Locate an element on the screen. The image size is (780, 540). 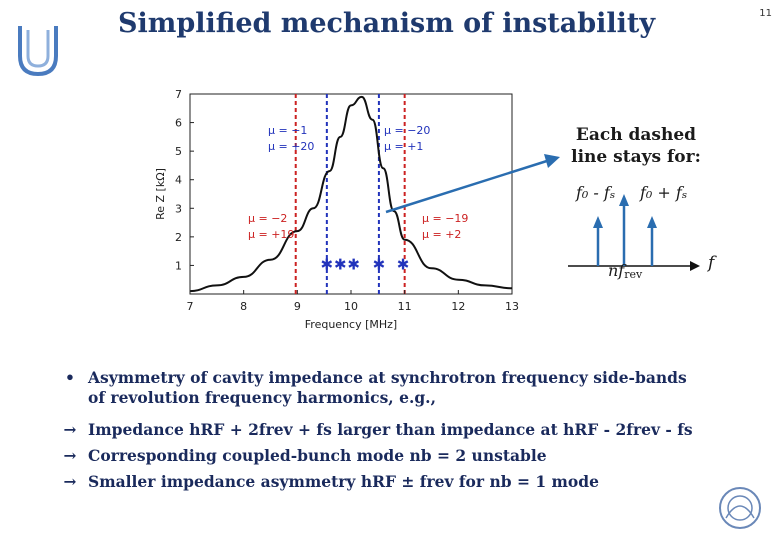
frequency-axis-label: f is located at coordinates (711, 263).